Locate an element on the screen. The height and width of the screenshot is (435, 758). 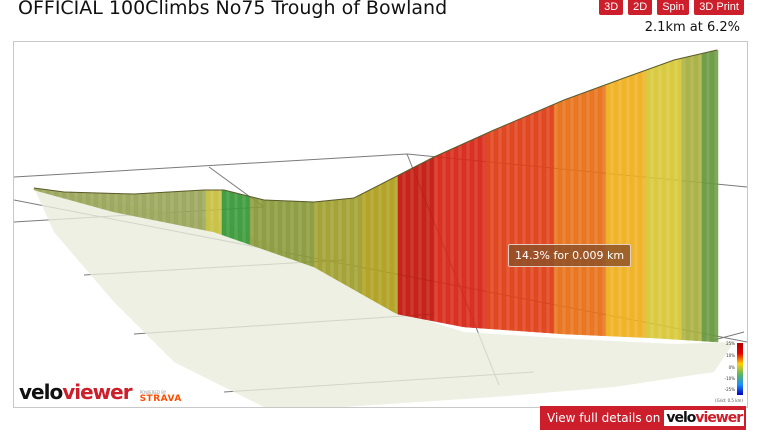
veloviewer-logo: velo viewer POWERED BY STRAVA is located at coordinates (100, 392).